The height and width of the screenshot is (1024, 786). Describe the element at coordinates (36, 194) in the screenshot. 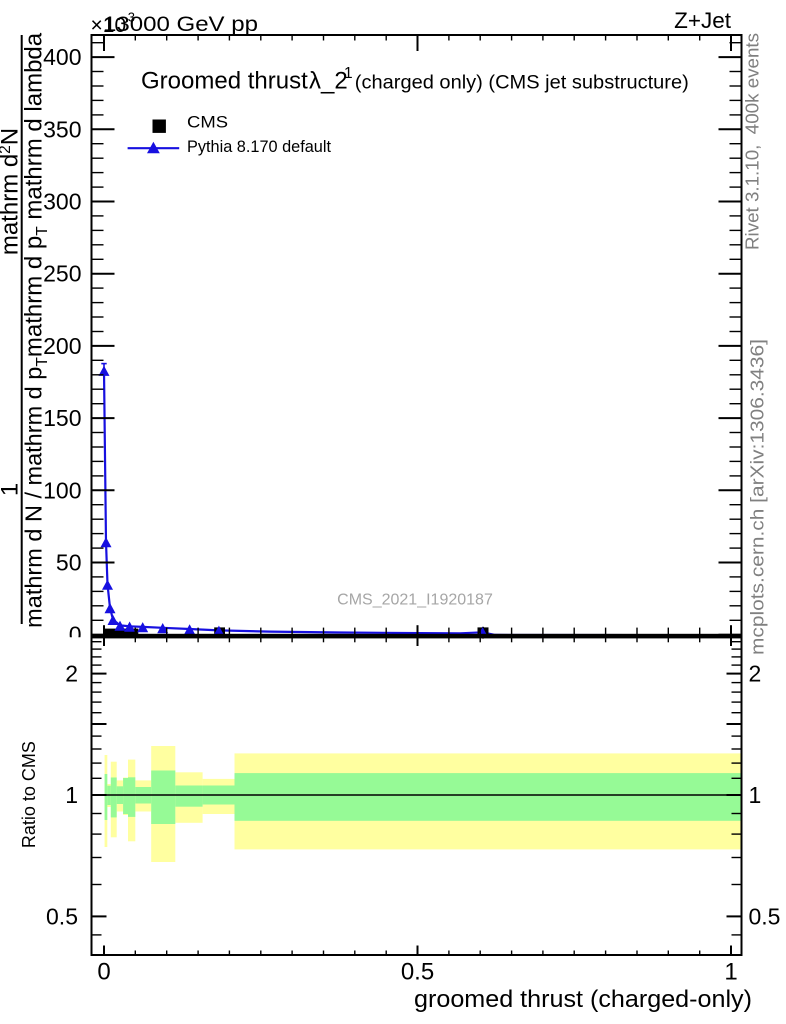

I see `svg-text: mathrm d pT mathrm d lambda` at that location.